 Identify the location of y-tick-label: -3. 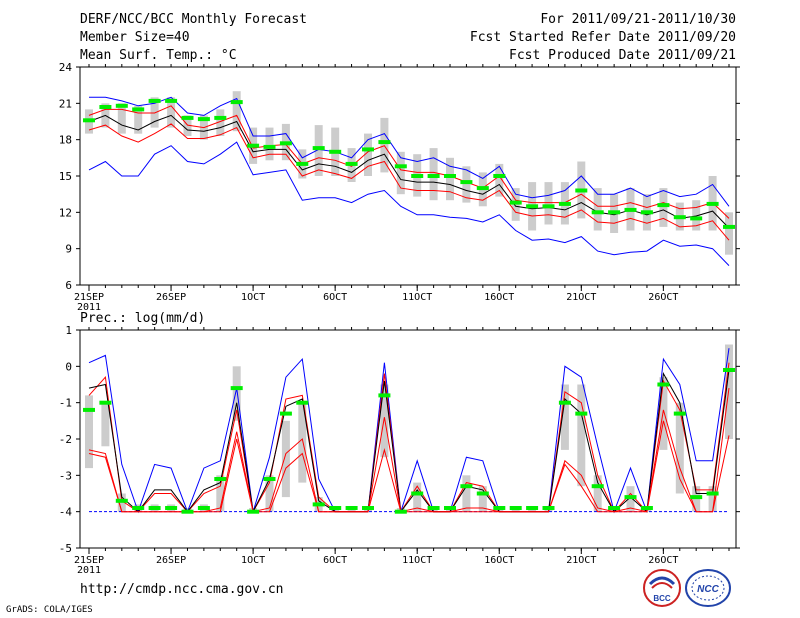
(65, 475).